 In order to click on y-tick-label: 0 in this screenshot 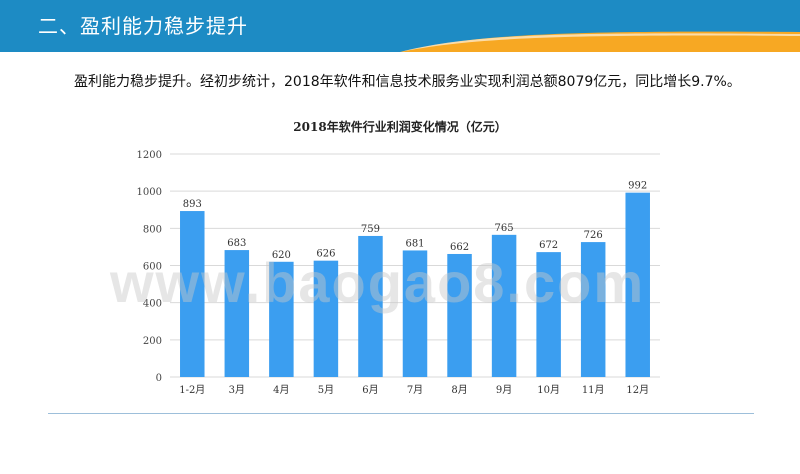, I will do `click(159, 378)`.